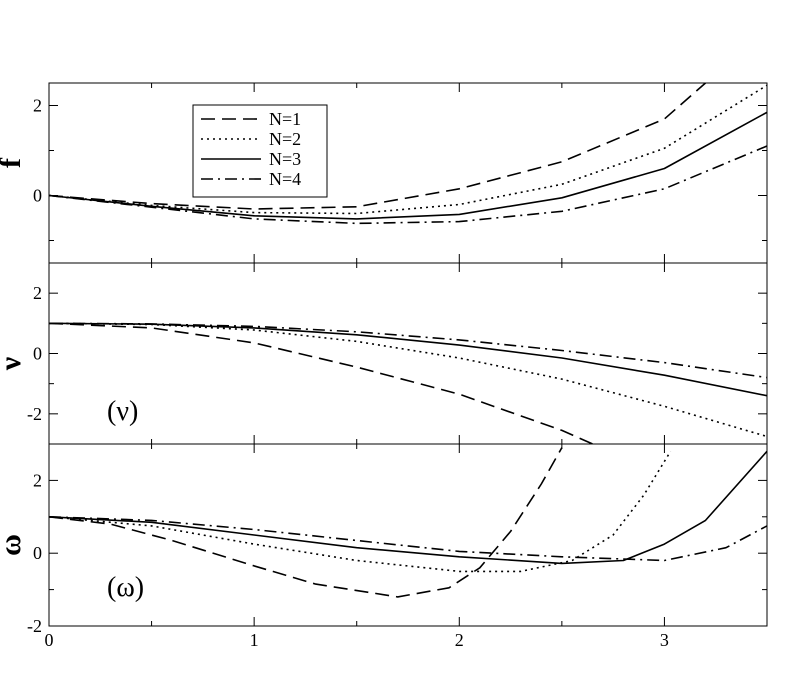 This screenshot has height=681, width=790. Describe the element at coordinates (125, 587) in the screenshot. I see `panel-label: (ω)` at that location.